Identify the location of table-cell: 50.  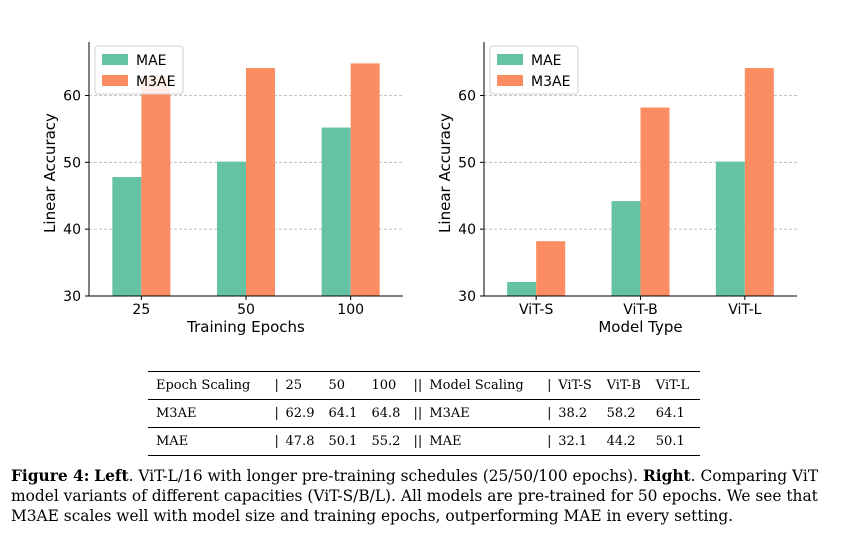
(346, 385).